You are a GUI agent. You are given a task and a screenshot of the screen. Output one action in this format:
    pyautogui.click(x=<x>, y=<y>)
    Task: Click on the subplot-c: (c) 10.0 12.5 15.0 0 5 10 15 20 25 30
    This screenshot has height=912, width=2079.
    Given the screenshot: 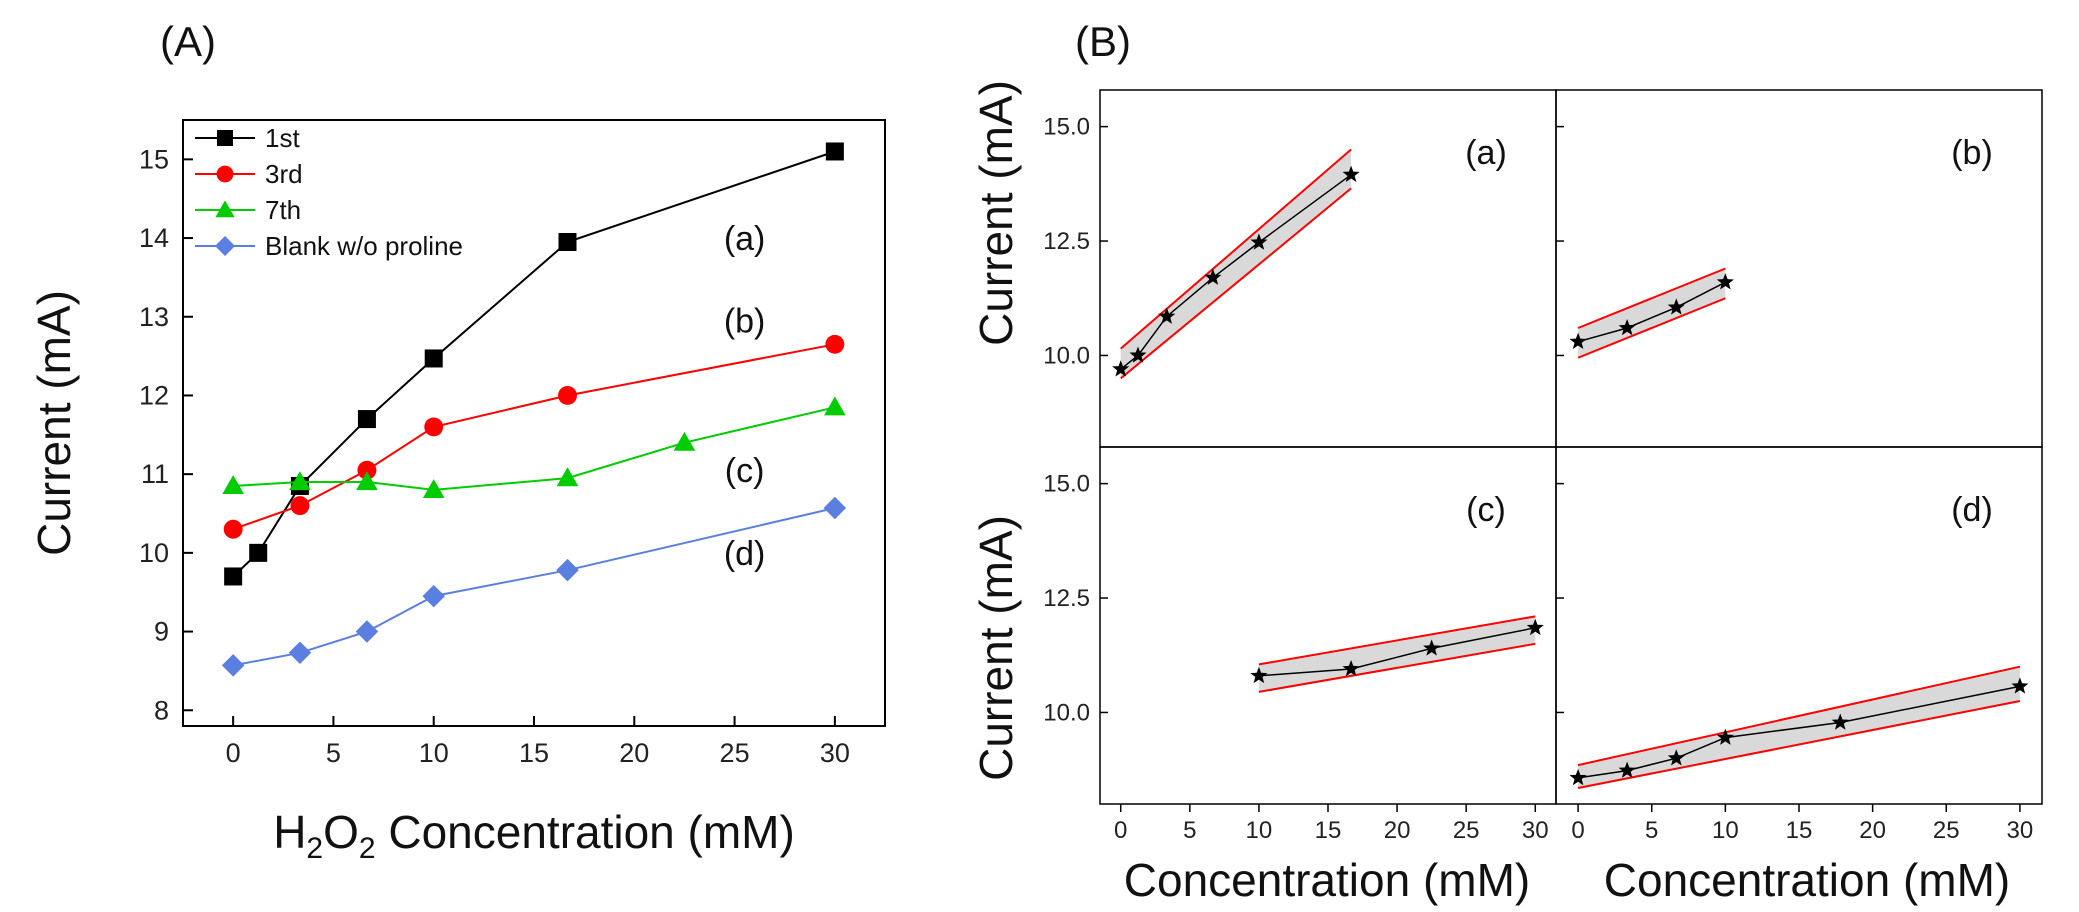 What is the action you would take?
    pyautogui.click(x=1300, y=645)
    